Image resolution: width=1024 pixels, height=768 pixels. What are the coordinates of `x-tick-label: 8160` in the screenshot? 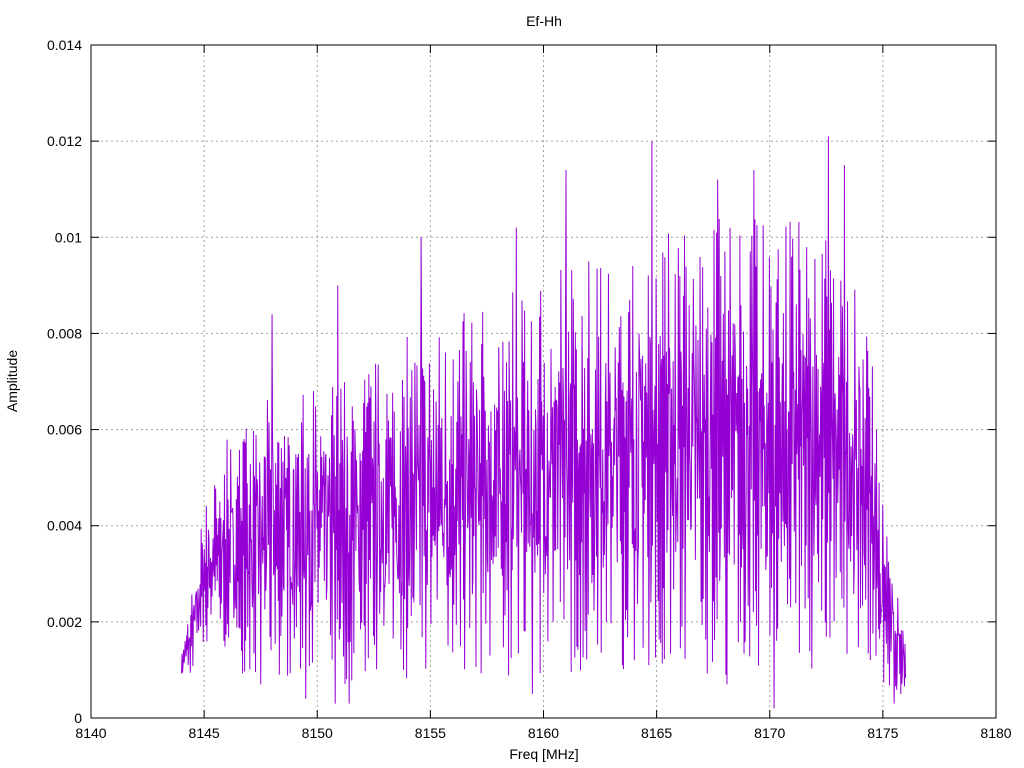 It's located at (543, 733).